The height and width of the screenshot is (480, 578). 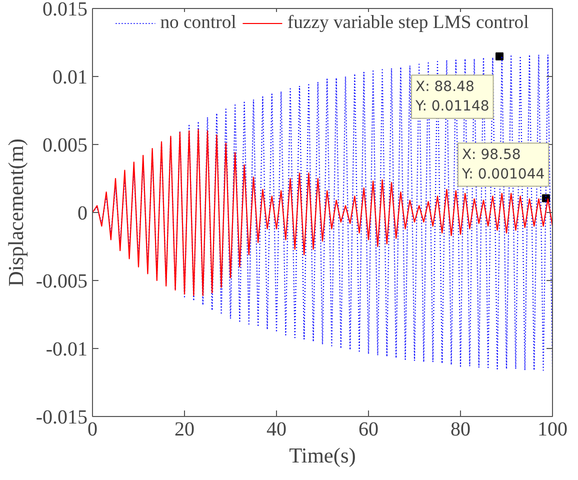 I want to click on y-tick-label: 0.005, so click(x=65, y=145).